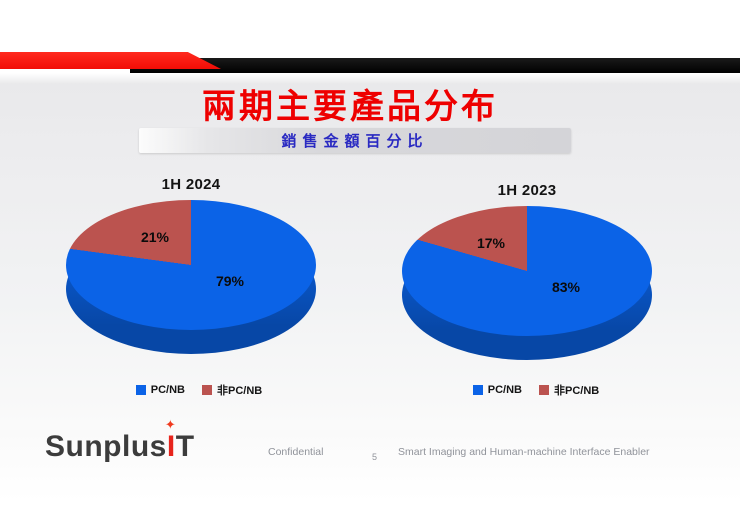 The width and height of the screenshot is (740, 523). I want to click on logo-part2: T, so click(185, 446).